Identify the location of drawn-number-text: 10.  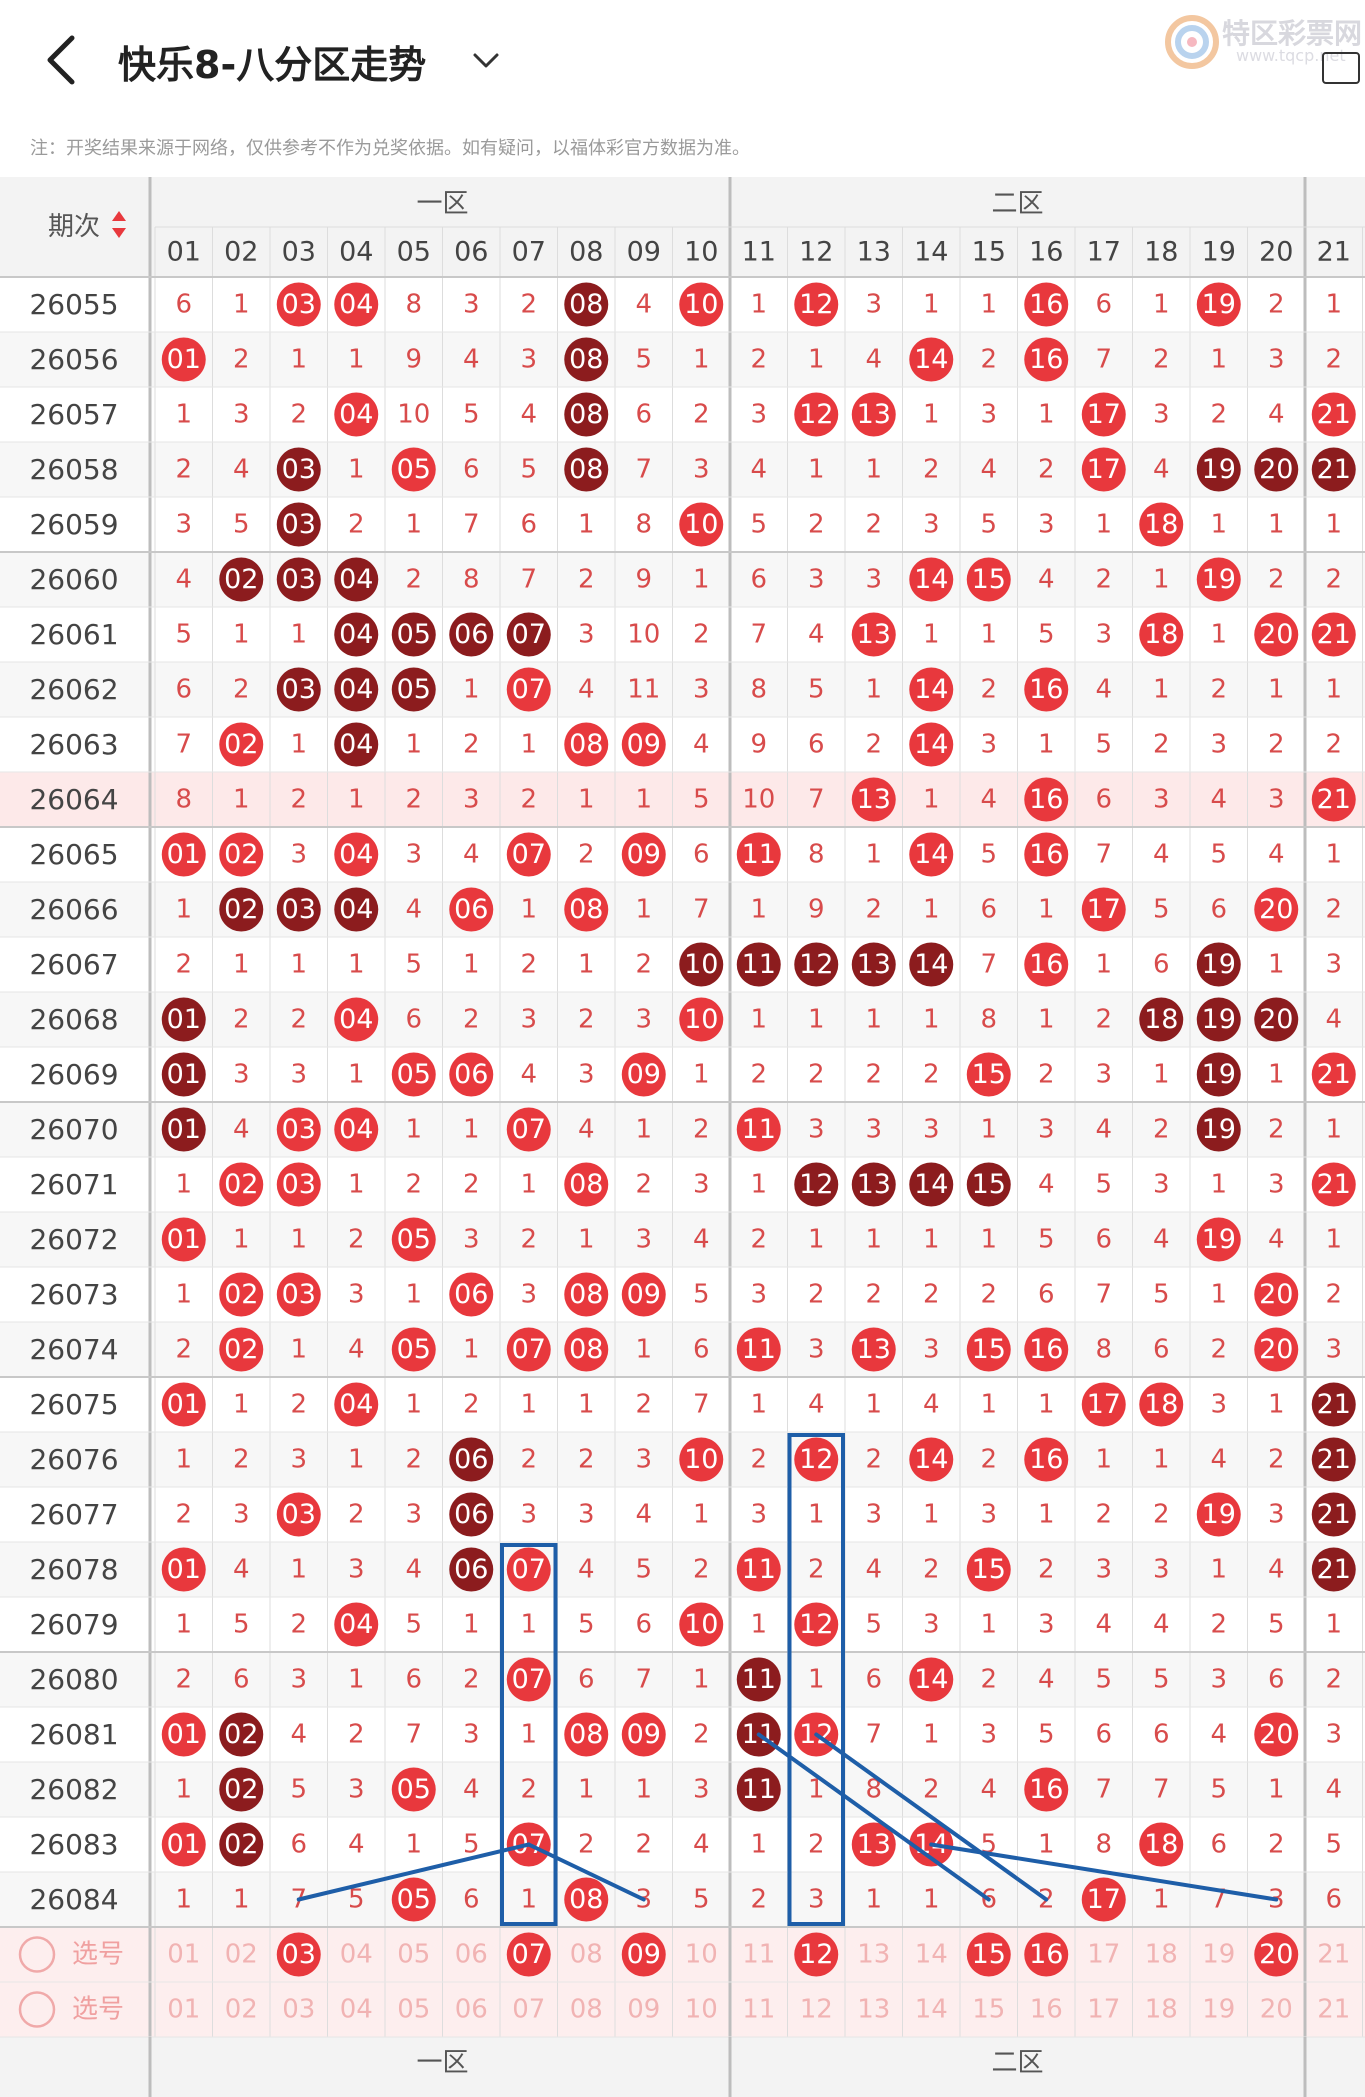
(701, 524).